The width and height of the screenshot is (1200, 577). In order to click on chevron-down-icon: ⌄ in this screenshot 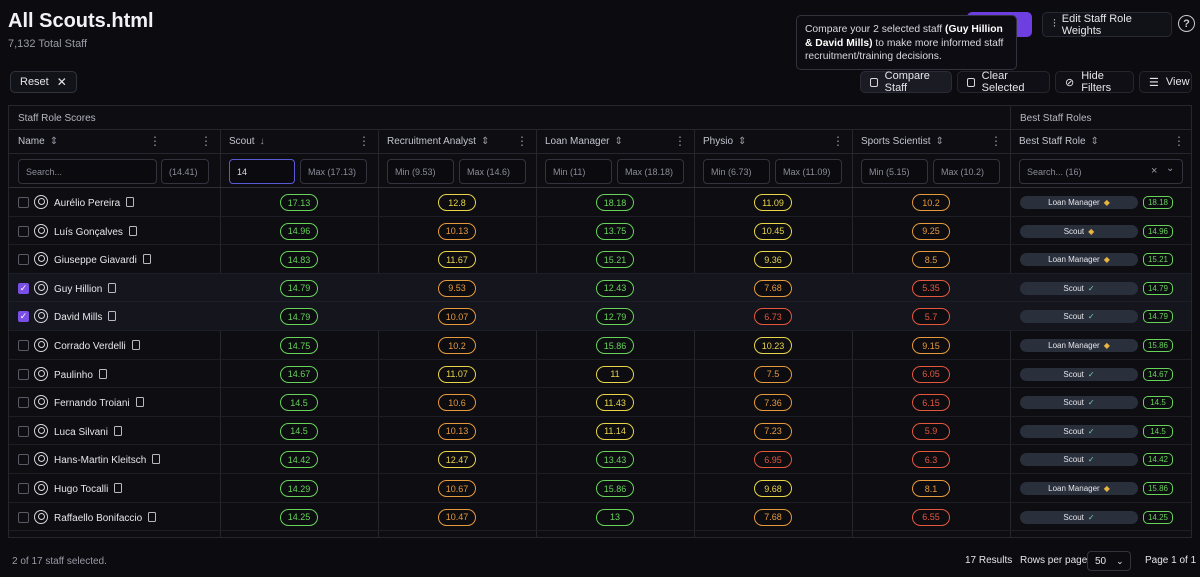, I will do `click(1170, 168)`.